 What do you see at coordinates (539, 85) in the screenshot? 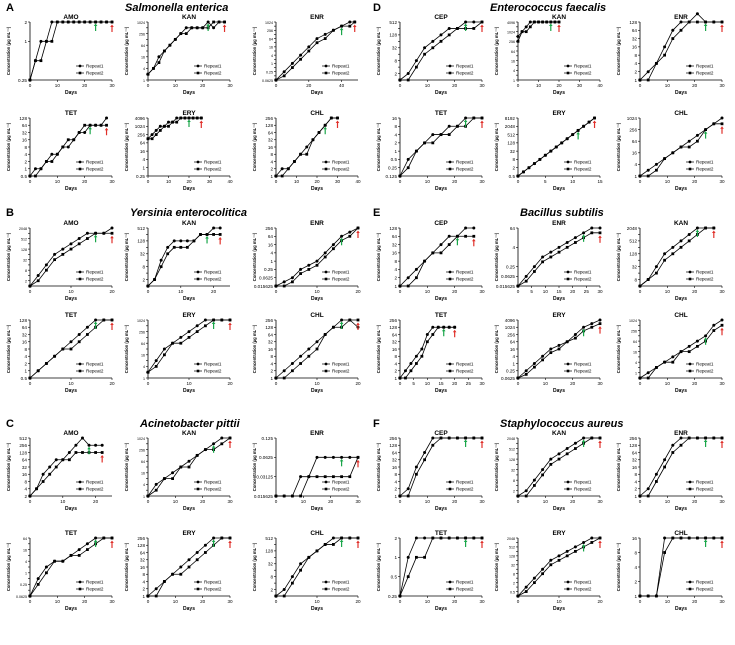
I see `chart-d-kan-xtick-label: 10` at bounding box center [539, 85].